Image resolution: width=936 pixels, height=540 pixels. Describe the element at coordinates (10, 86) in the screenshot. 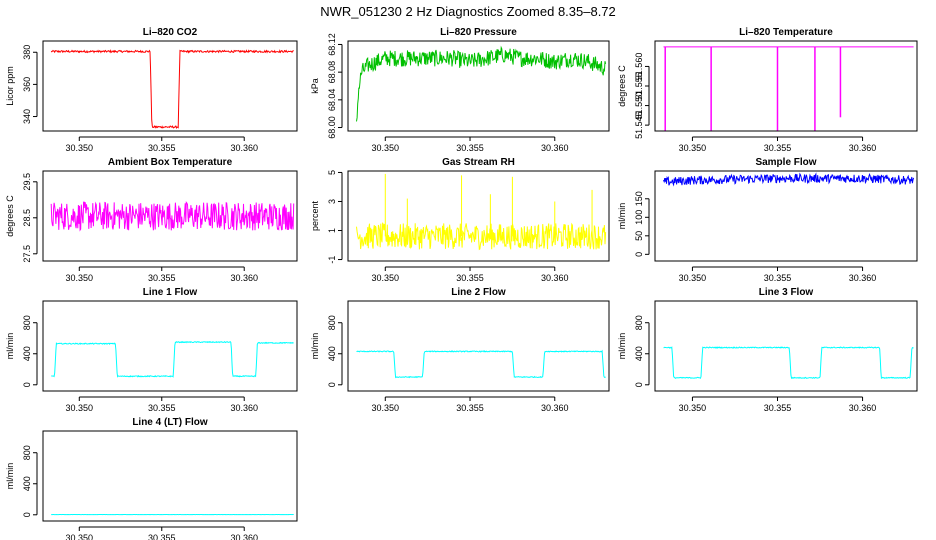

I see `y-axis-label: Licor ppm` at that location.